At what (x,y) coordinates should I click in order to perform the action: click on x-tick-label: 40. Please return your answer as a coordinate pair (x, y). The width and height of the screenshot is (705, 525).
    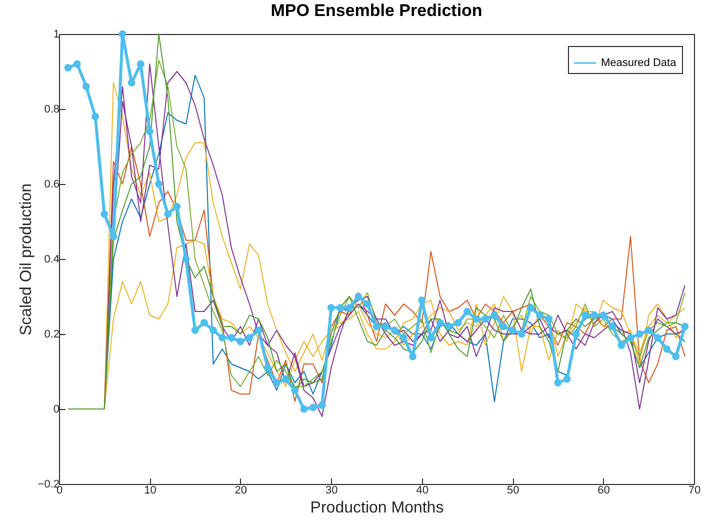
    Looking at the image, I should click on (422, 490).